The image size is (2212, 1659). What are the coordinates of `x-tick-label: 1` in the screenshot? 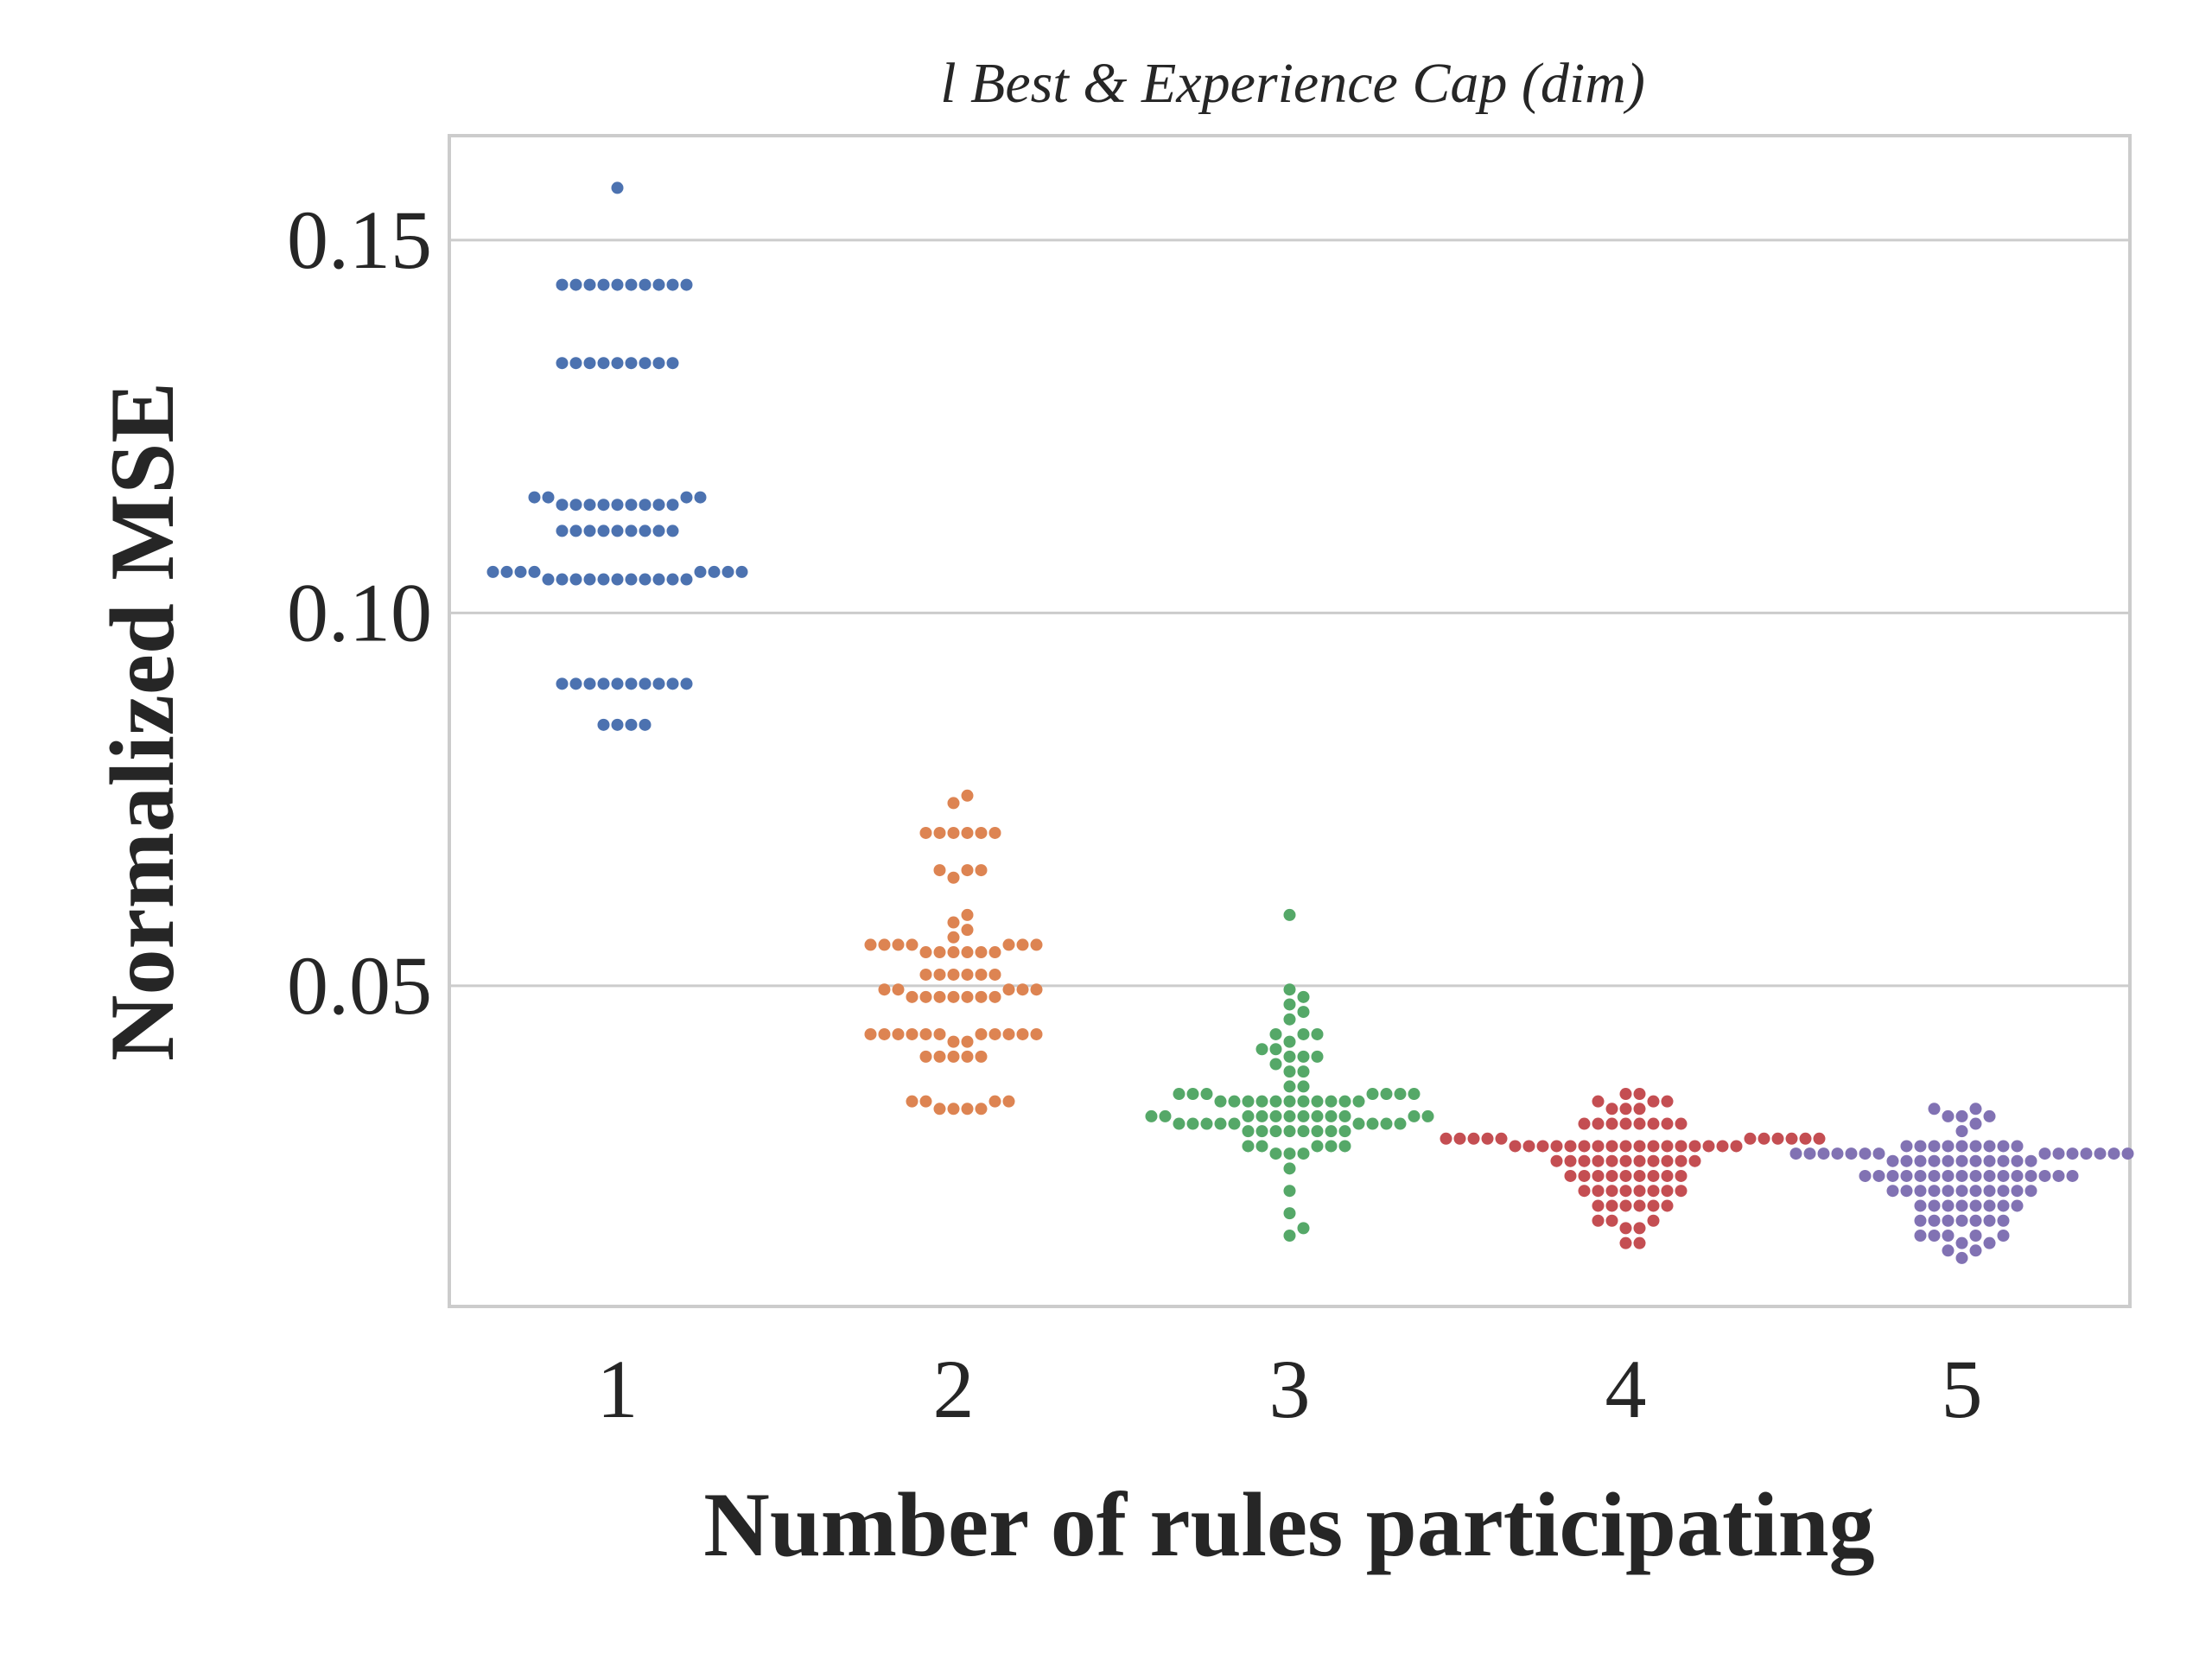 It's located at (618, 1389).